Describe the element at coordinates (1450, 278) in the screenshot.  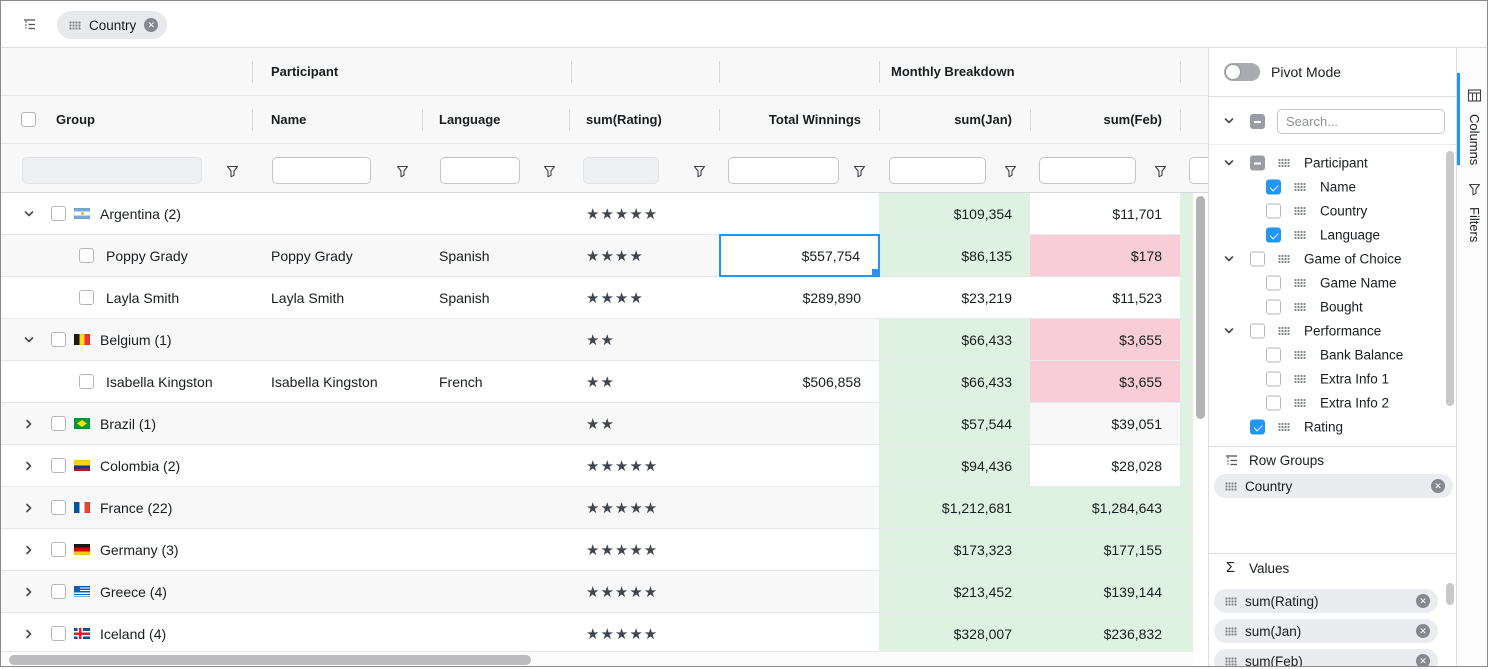
I see `tool-panel-scrollbar-thumb` at that location.